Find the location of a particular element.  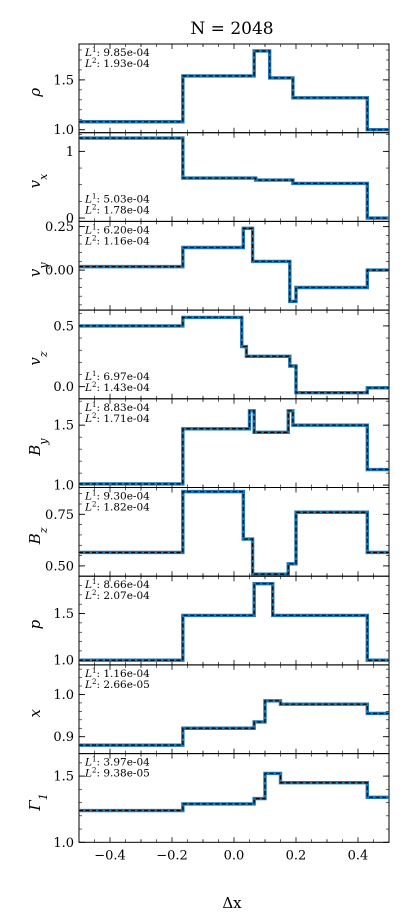

x-axis-label: Δx is located at coordinates (232, 903).